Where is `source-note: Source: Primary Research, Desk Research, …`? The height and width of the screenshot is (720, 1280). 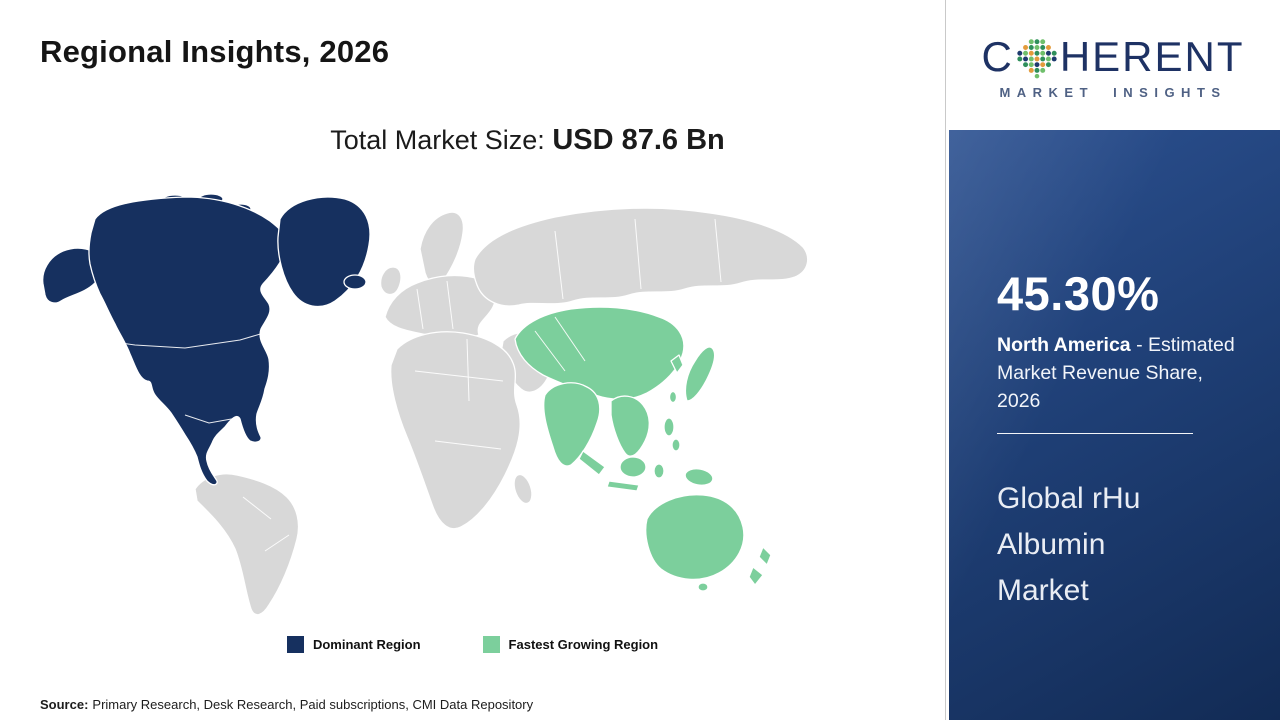 source-note: Source: Primary Research, Desk Research, … is located at coordinates (286, 704).